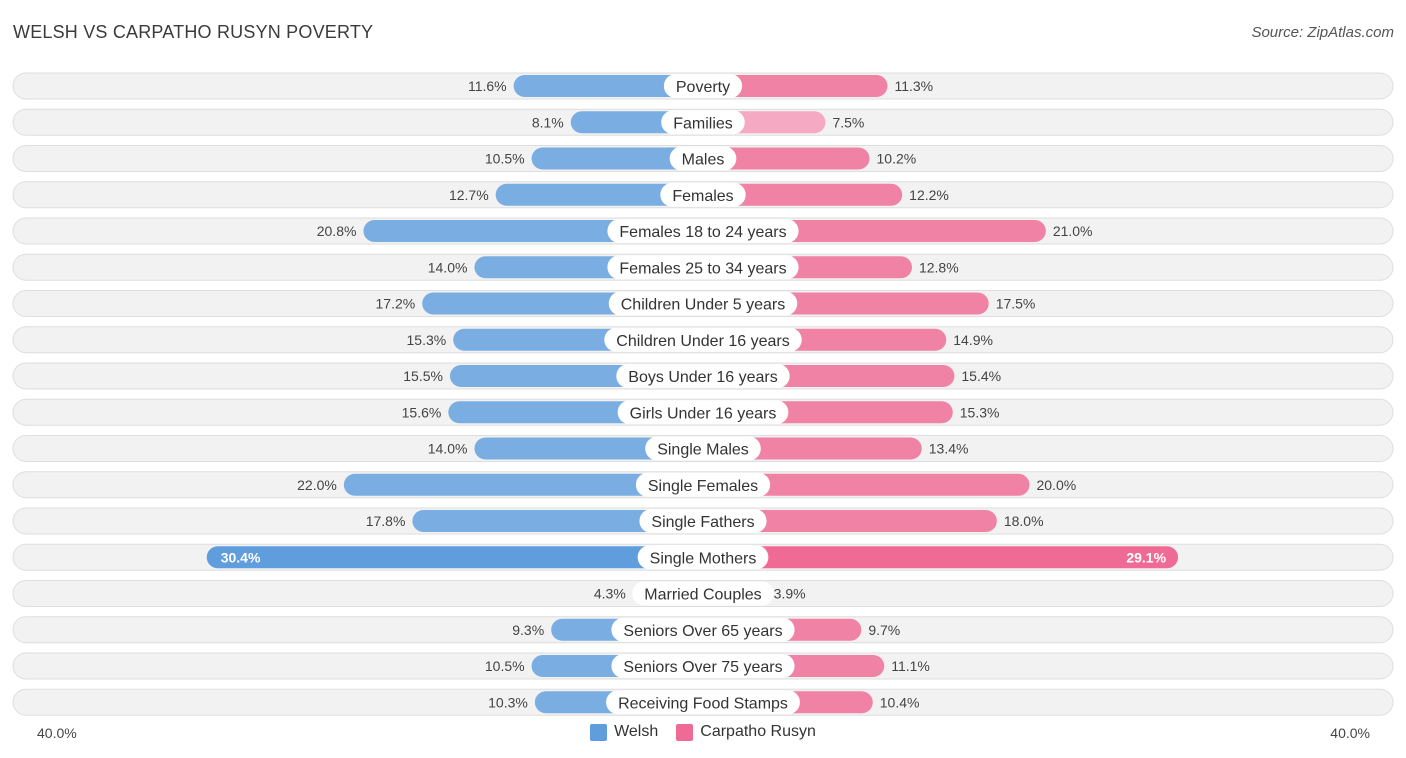 The width and height of the screenshot is (1406, 758). What do you see at coordinates (1016, 304) in the screenshot?
I see `value-label-carpatho-rusyn: 17.5%` at bounding box center [1016, 304].